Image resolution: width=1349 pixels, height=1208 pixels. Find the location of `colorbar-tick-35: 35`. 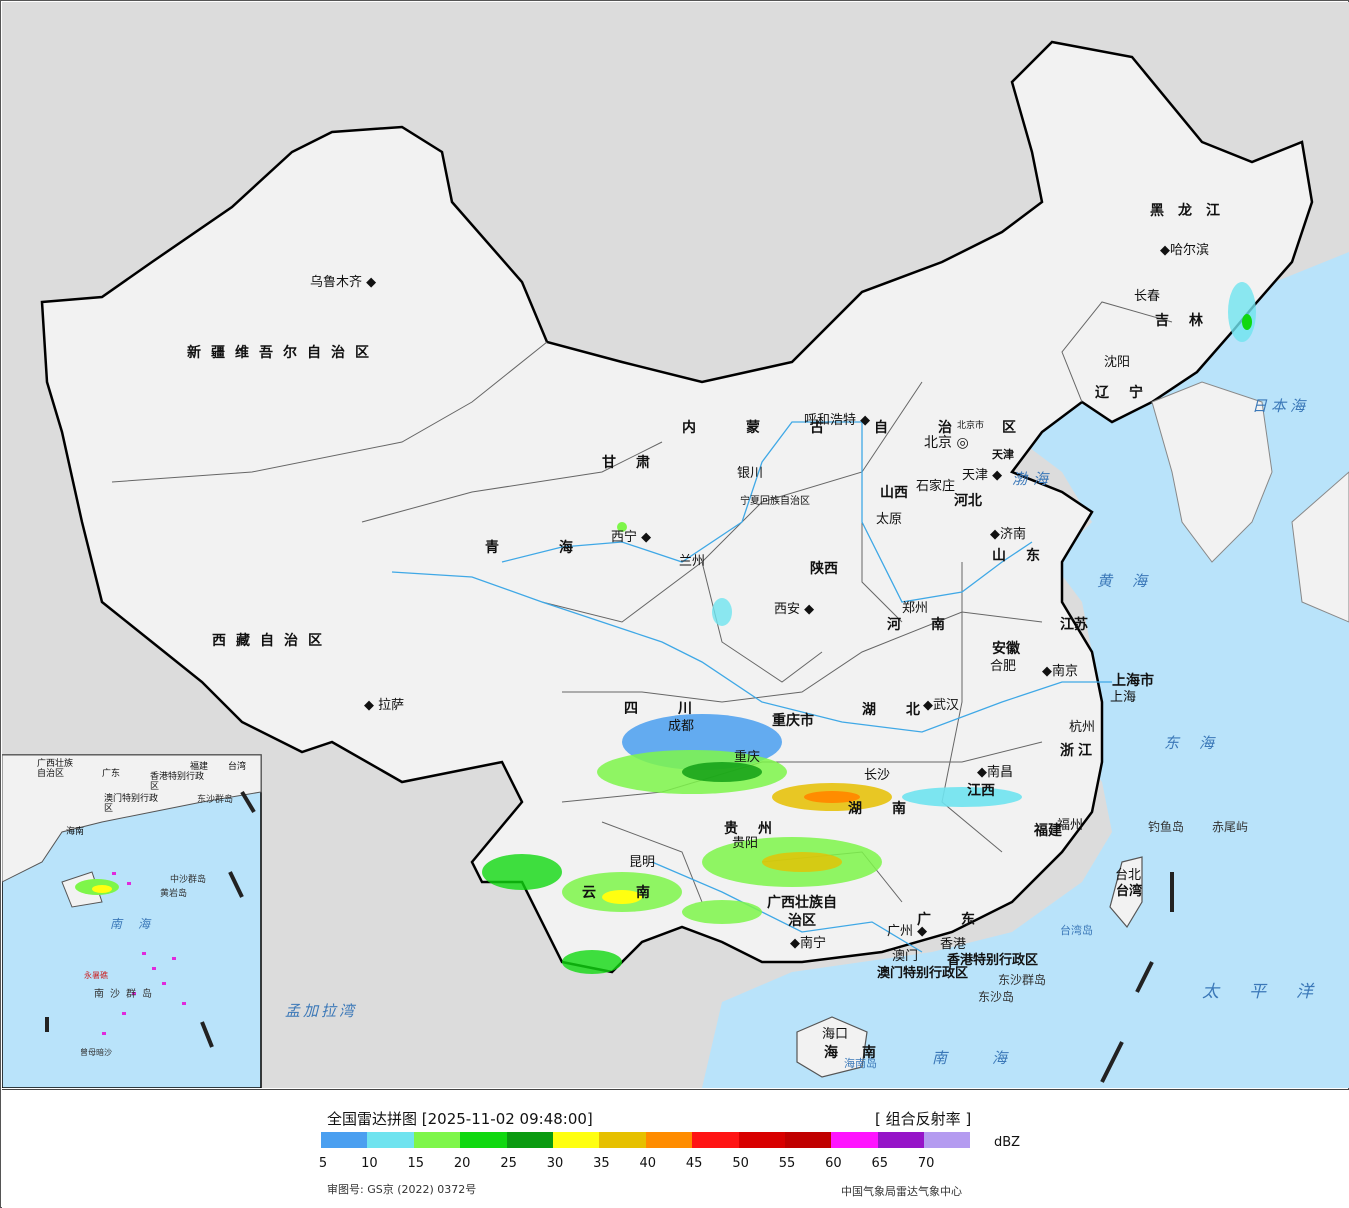

colorbar-tick-35: 35 is located at coordinates (601, 1163).